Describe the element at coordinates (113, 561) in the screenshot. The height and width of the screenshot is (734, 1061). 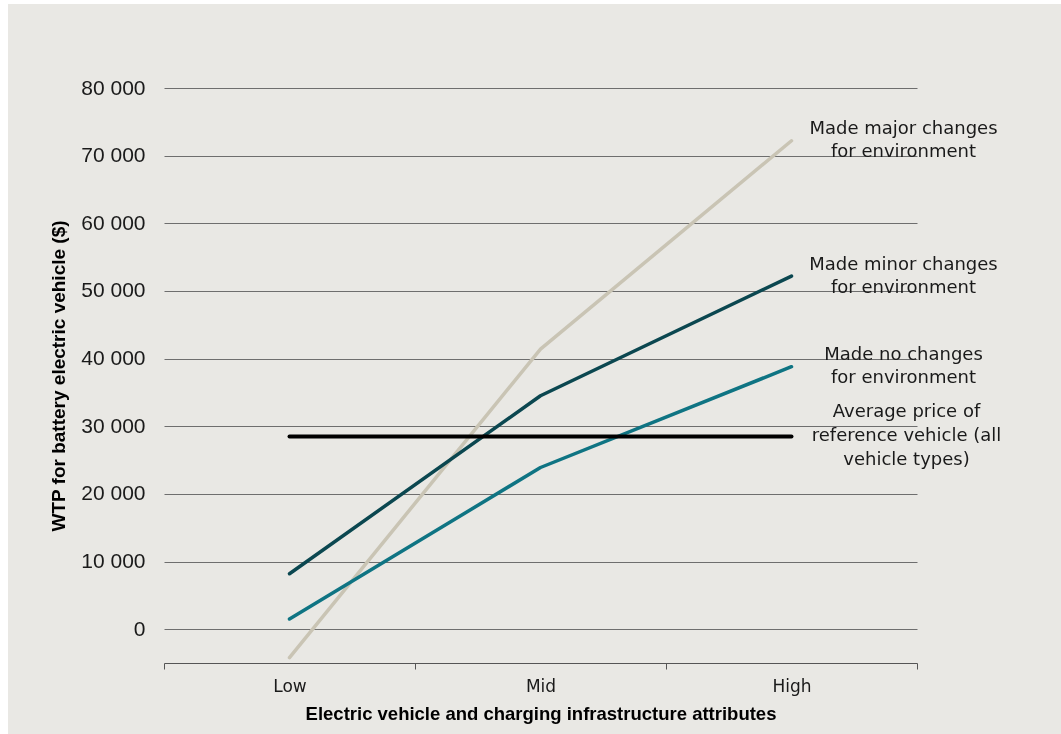
I see `y-tick-label: 10 000` at that location.